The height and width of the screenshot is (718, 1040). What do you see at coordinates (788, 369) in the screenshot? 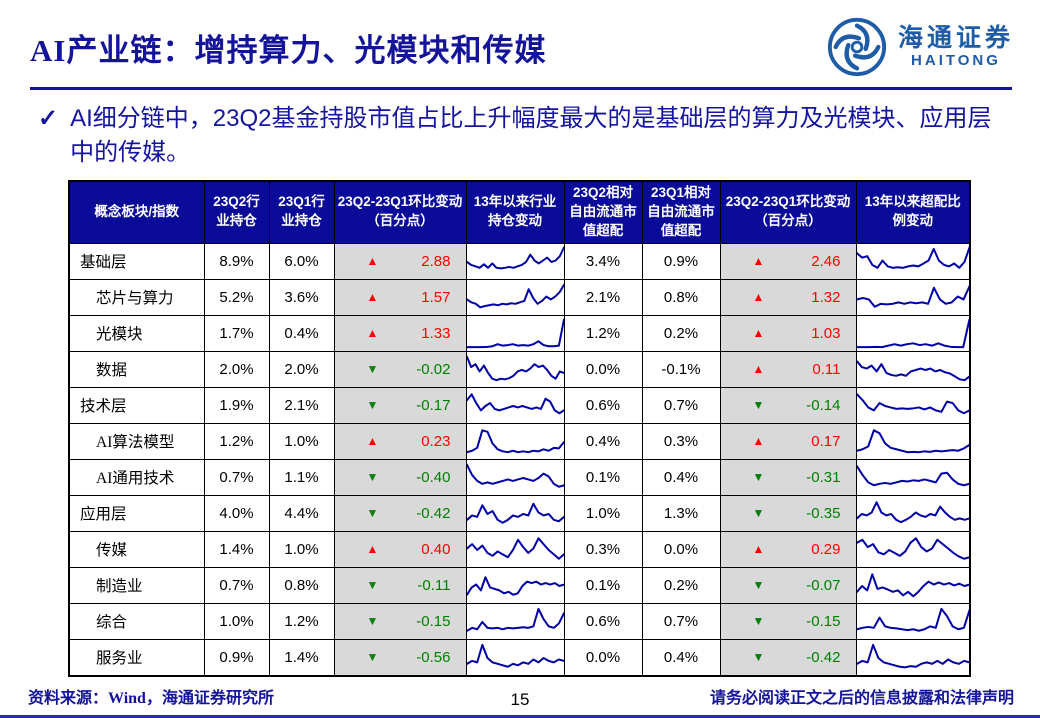
I see `change-cell: ▲ 0.11` at bounding box center [788, 369].